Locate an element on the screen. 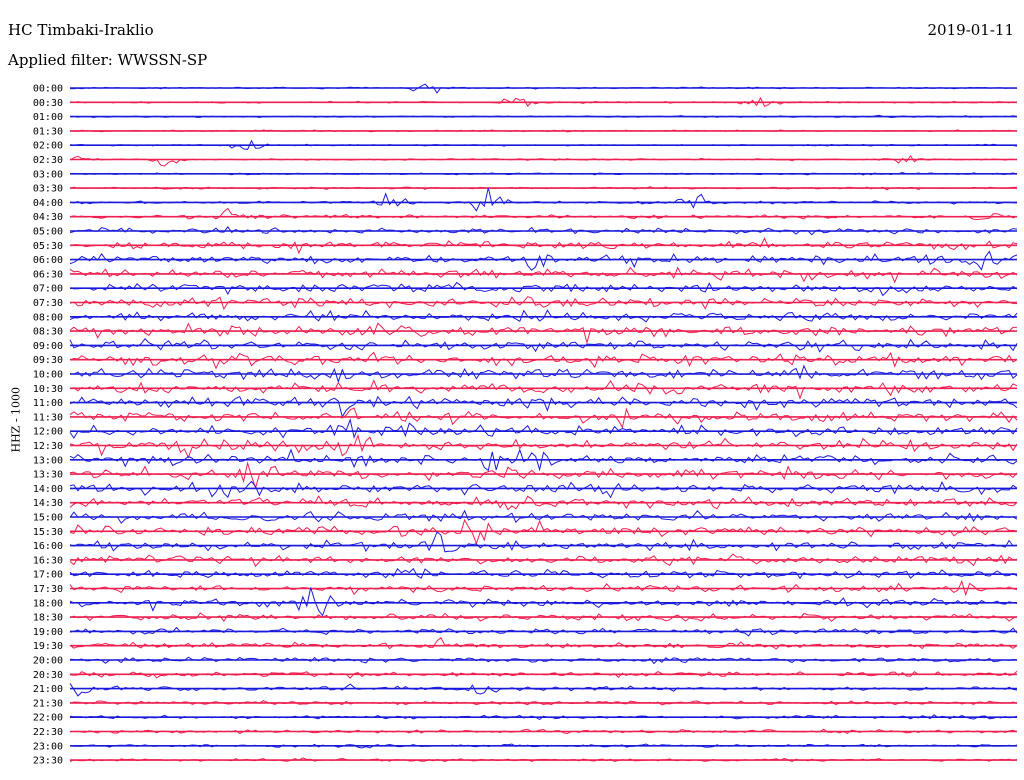 The width and height of the screenshot is (1024, 780). time-tick-label: 22:00 is located at coordinates (48, 718).